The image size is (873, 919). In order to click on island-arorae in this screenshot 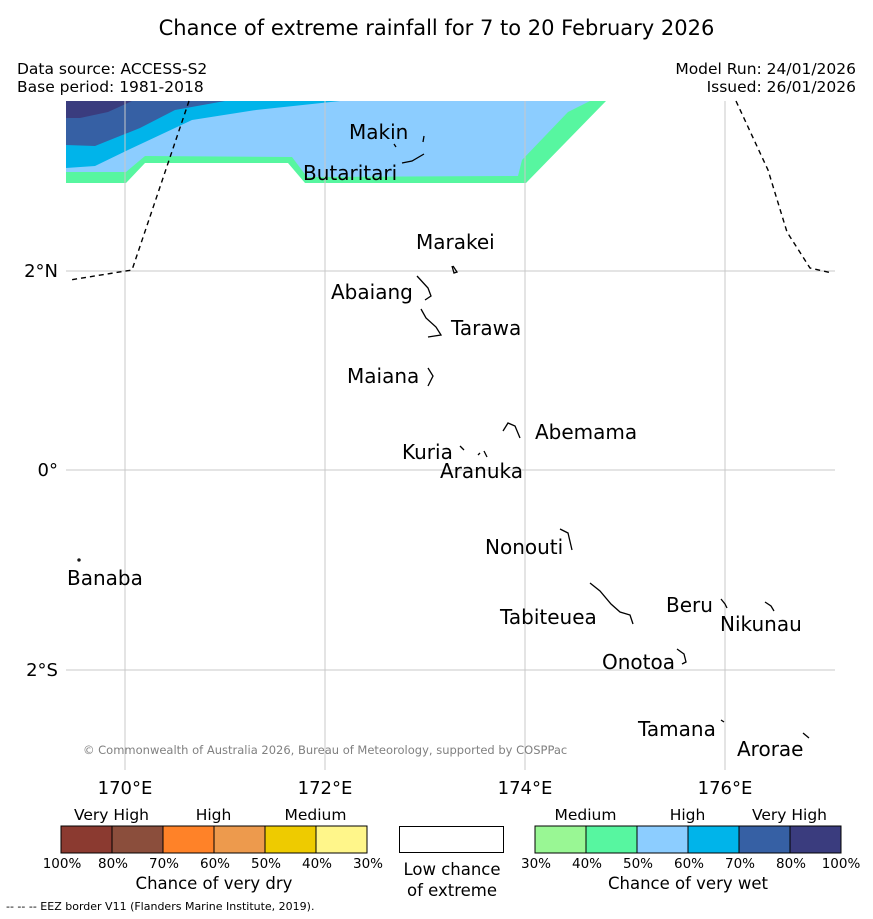, I will do `click(806, 735)`.